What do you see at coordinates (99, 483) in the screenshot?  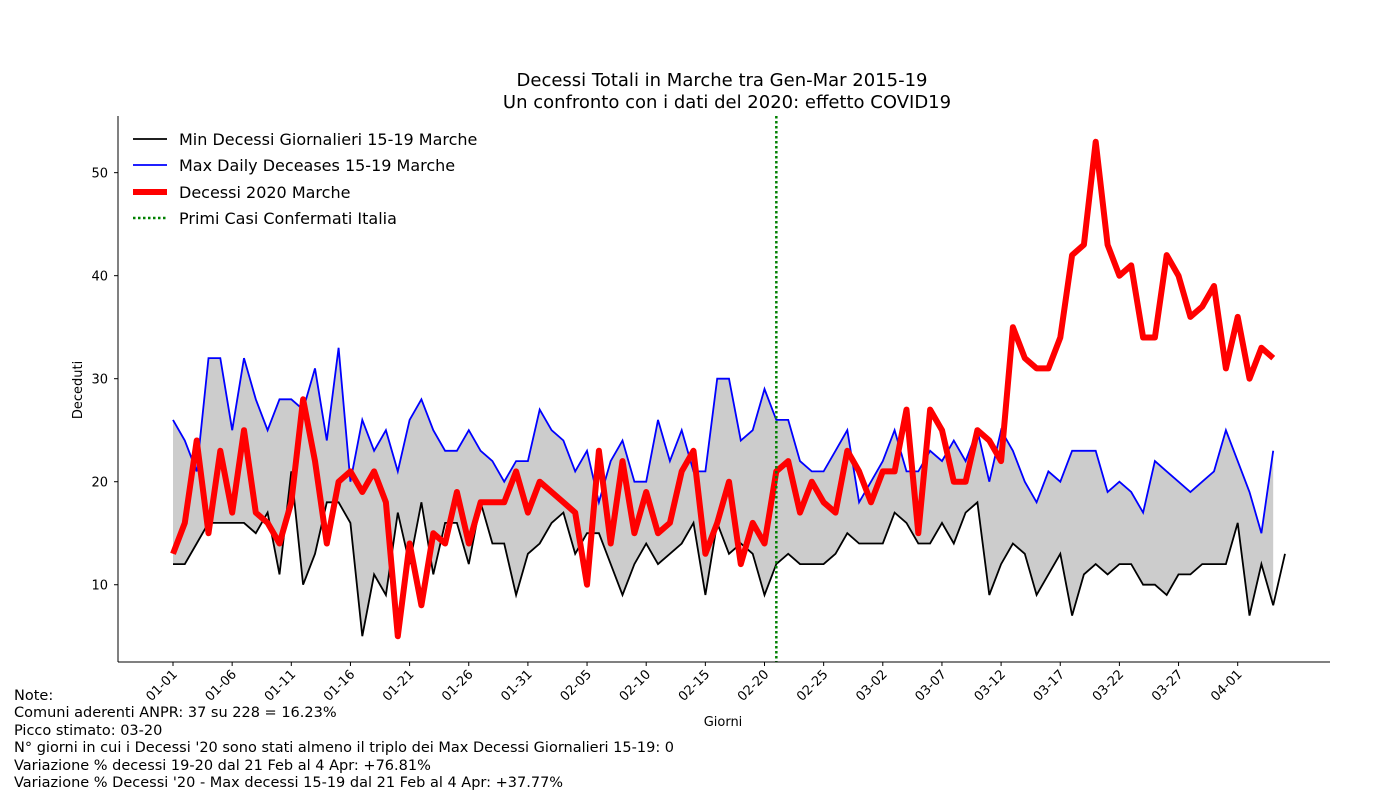 I see `y-tick-label: 20` at bounding box center [99, 483].